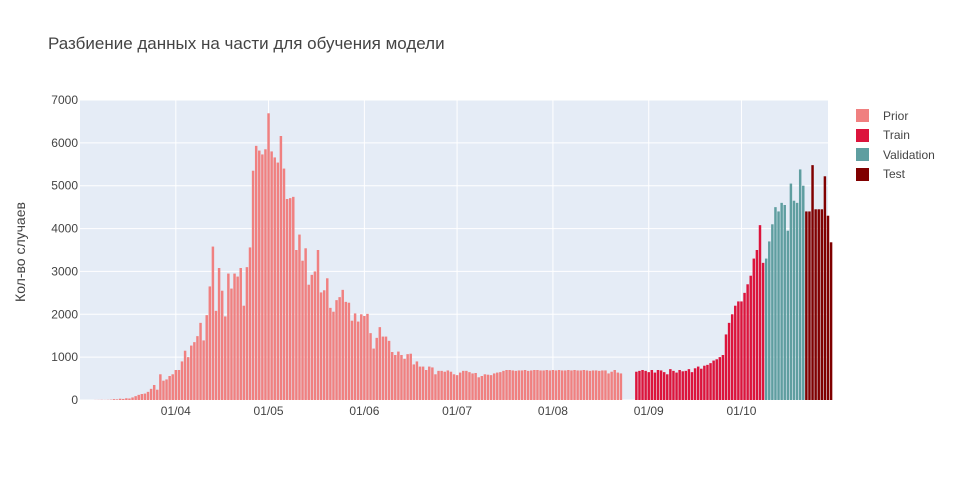 This screenshot has width=960, height=480. What do you see at coordinates (895, 155) in the screenshot?
I see `legend-item-validation: Validation` at bounding box center [895, 155].